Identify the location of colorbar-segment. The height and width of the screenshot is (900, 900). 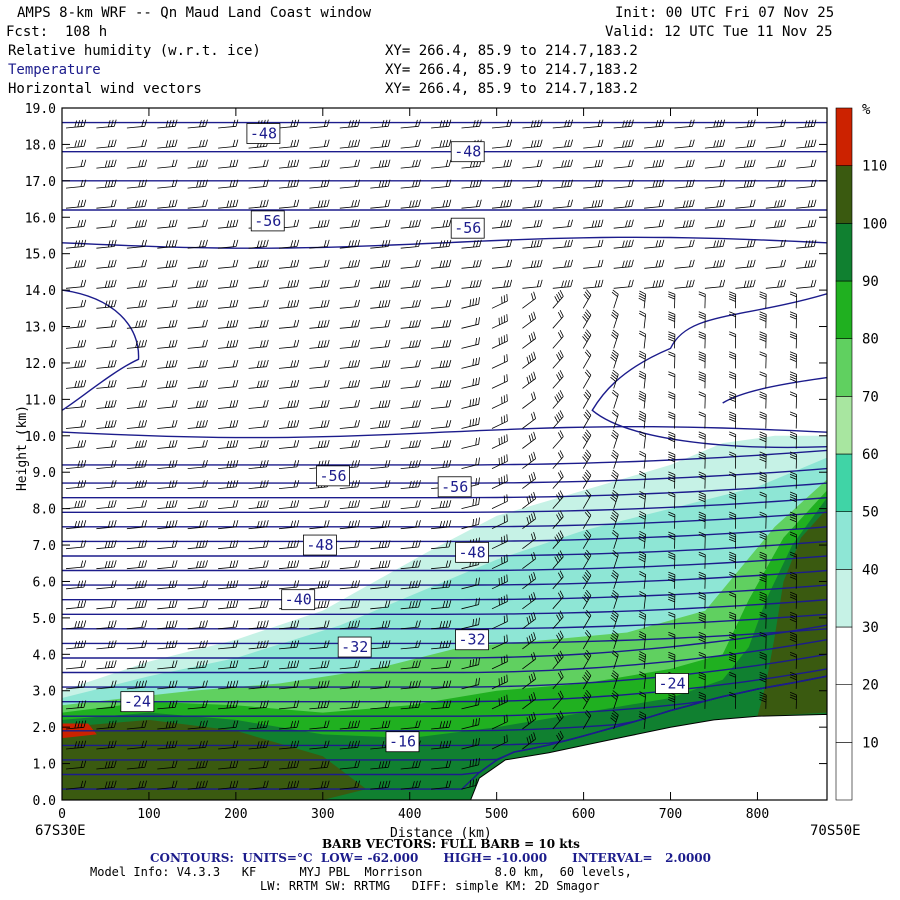
(844, 482).